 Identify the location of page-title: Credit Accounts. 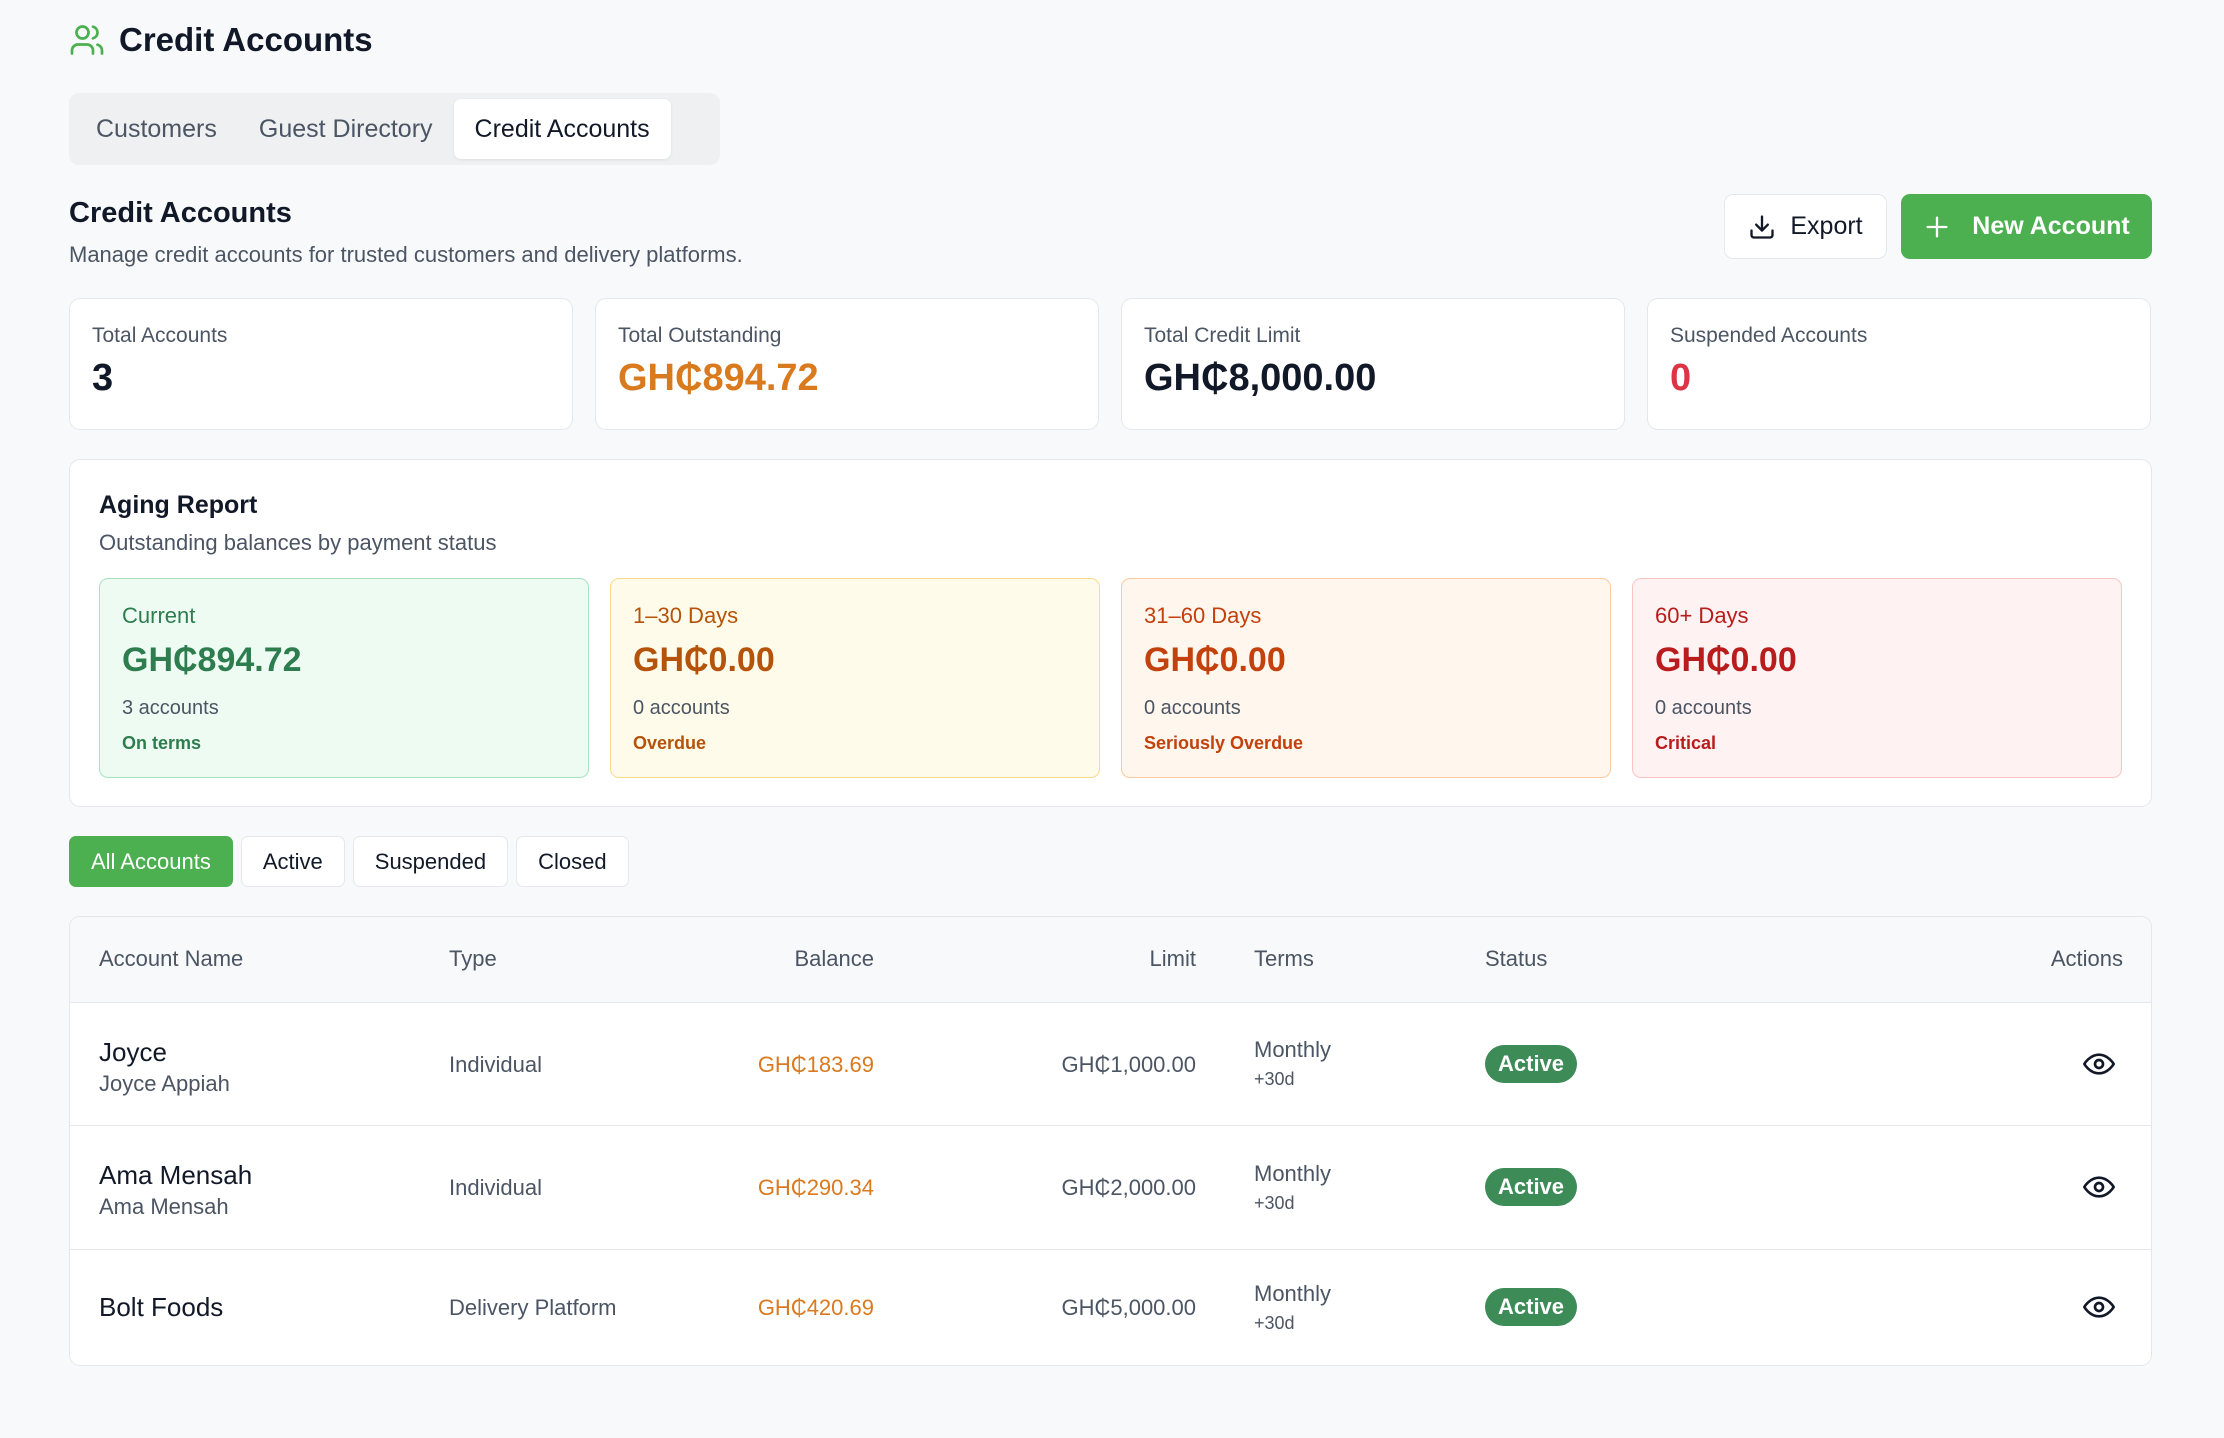
(246, 39).